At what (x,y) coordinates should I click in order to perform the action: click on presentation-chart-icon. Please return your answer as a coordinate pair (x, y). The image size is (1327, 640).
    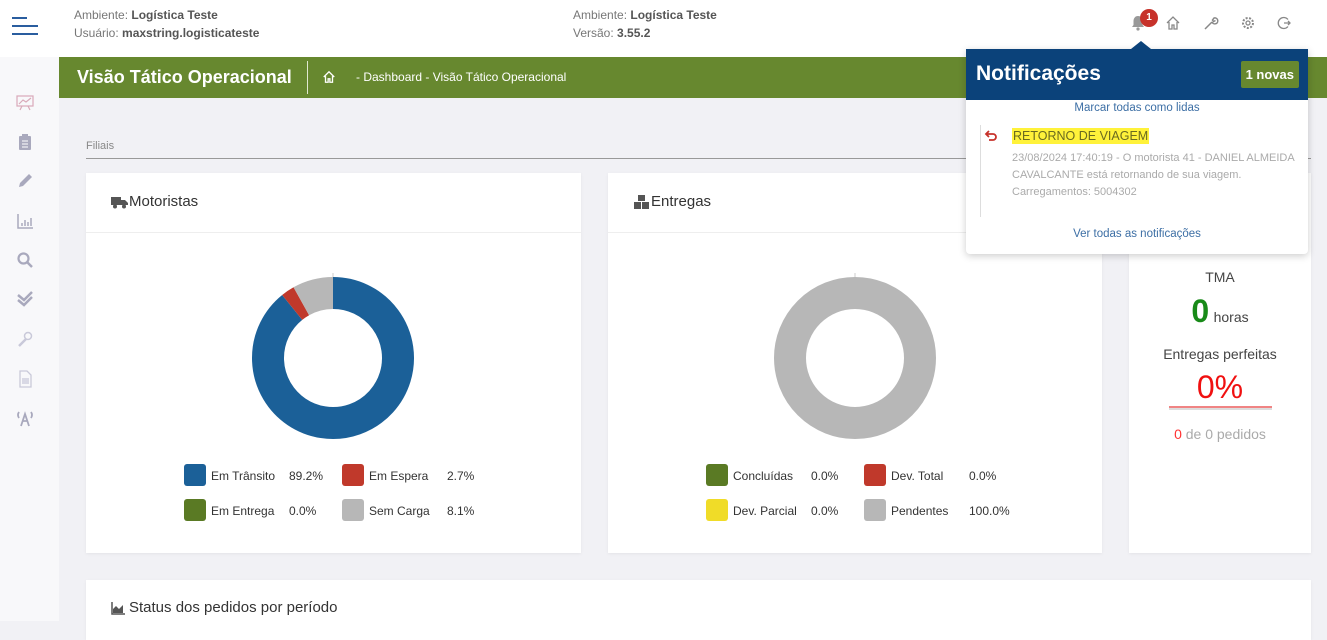
    Looking at the image, I should click on (25, 103).